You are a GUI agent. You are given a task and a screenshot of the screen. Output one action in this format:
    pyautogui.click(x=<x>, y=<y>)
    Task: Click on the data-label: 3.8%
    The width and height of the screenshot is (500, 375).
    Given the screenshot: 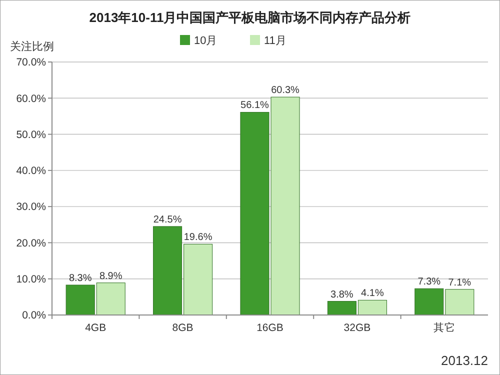 What is the action you would take?
    pyautogui.click(x=342, y=294)
    